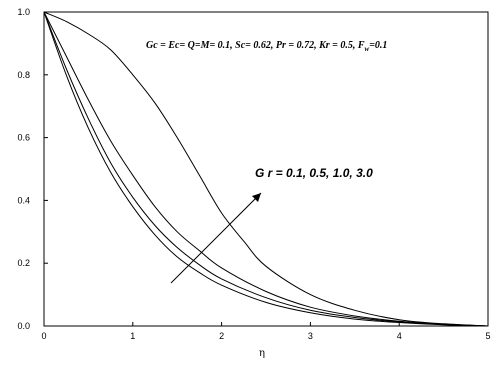 The height and width of the screenshot is (367, 494). Describe the element at coordinates (367, 49) in the screenshot. I see `parameters-subscript: w` at that location.